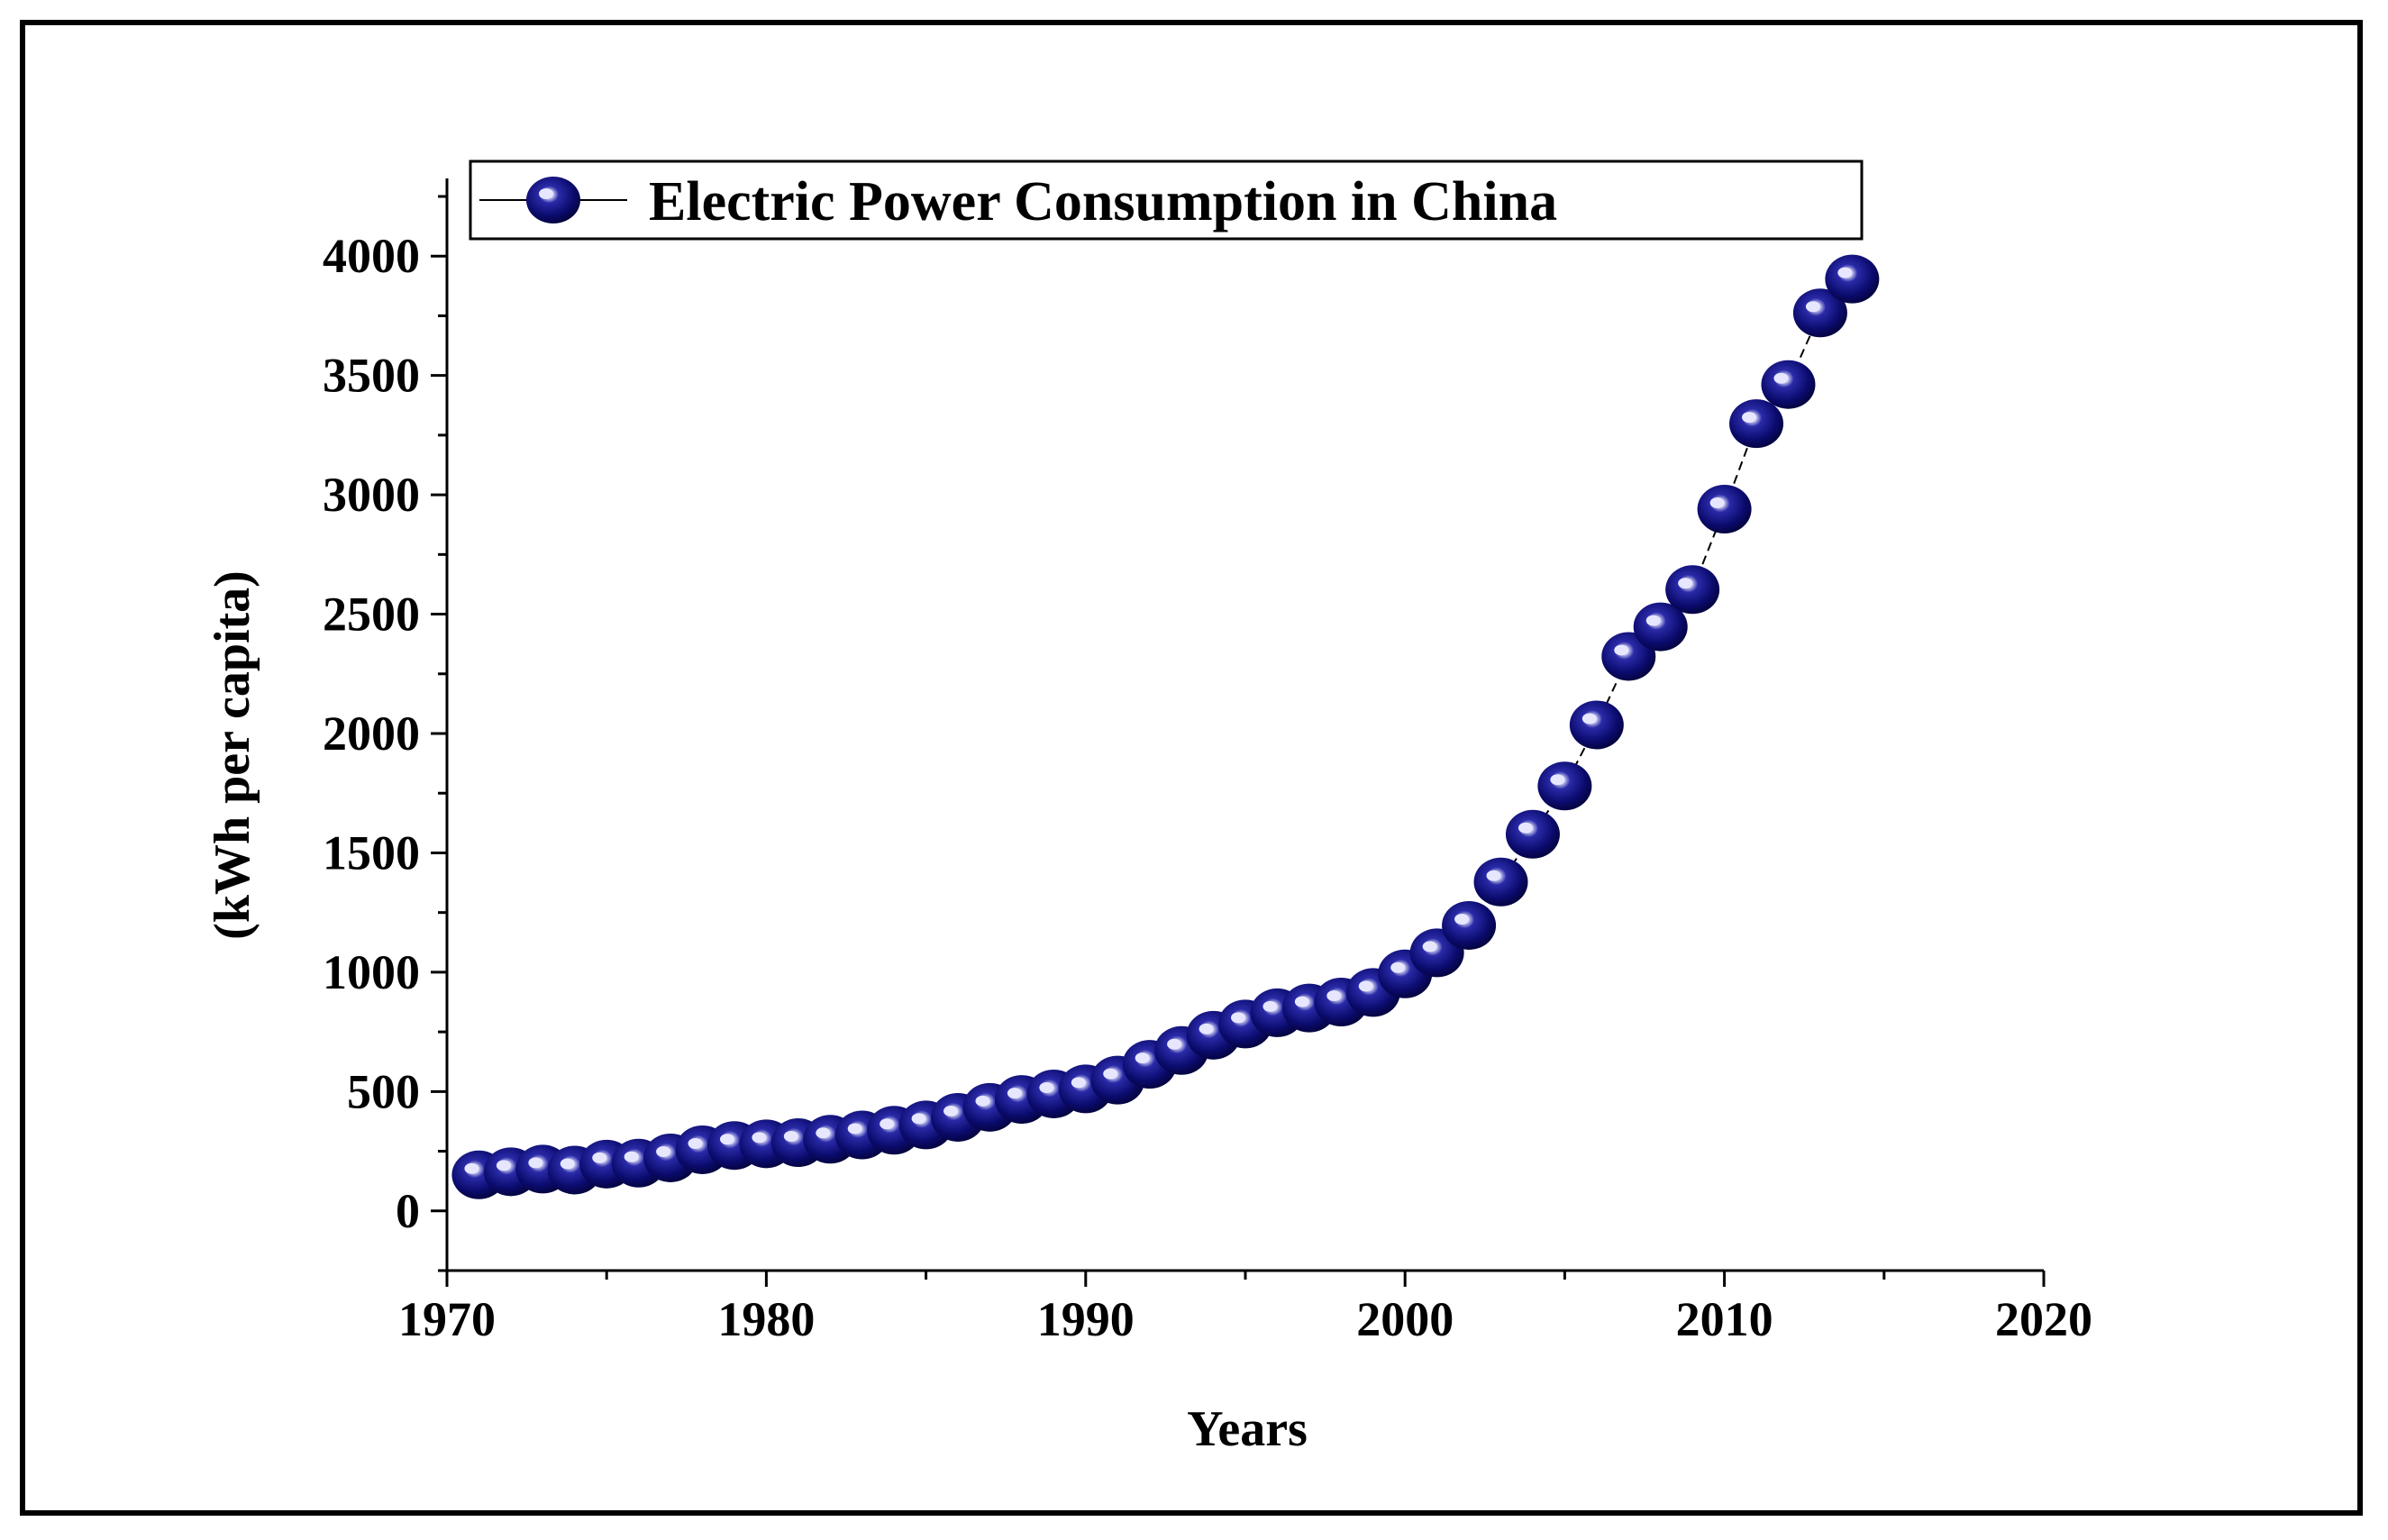 The height and width of the screenshot is (1540, 2388). I want to click on y-tick-label: 0, so click(408, 1211).